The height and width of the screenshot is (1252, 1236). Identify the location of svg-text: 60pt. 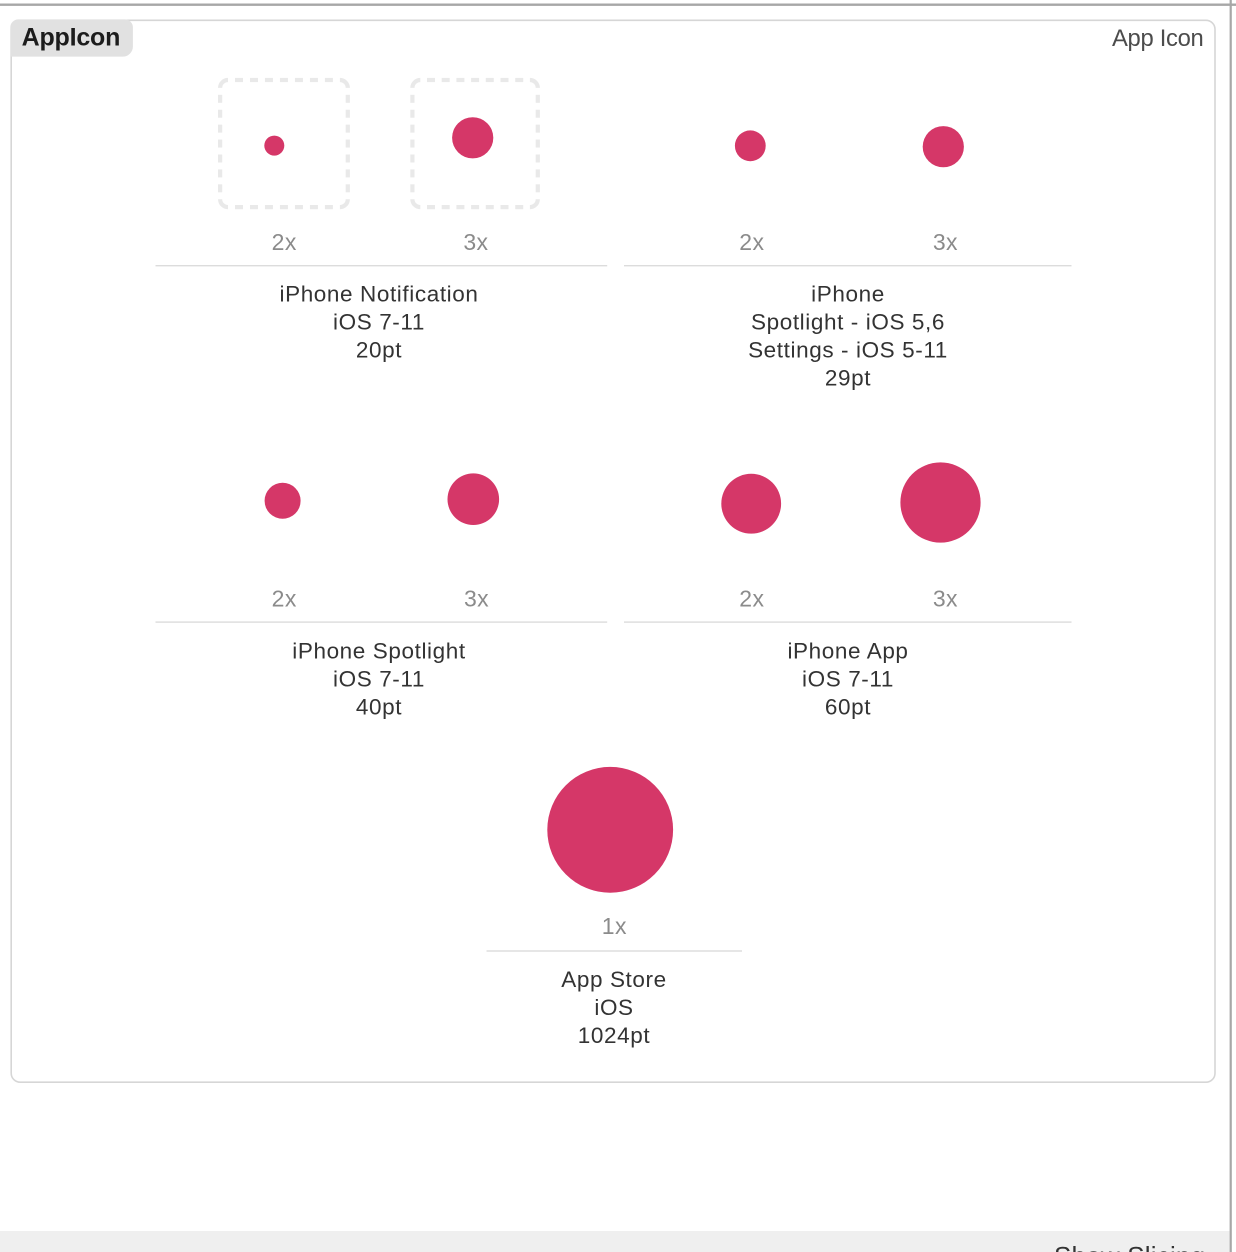
(848, 706).